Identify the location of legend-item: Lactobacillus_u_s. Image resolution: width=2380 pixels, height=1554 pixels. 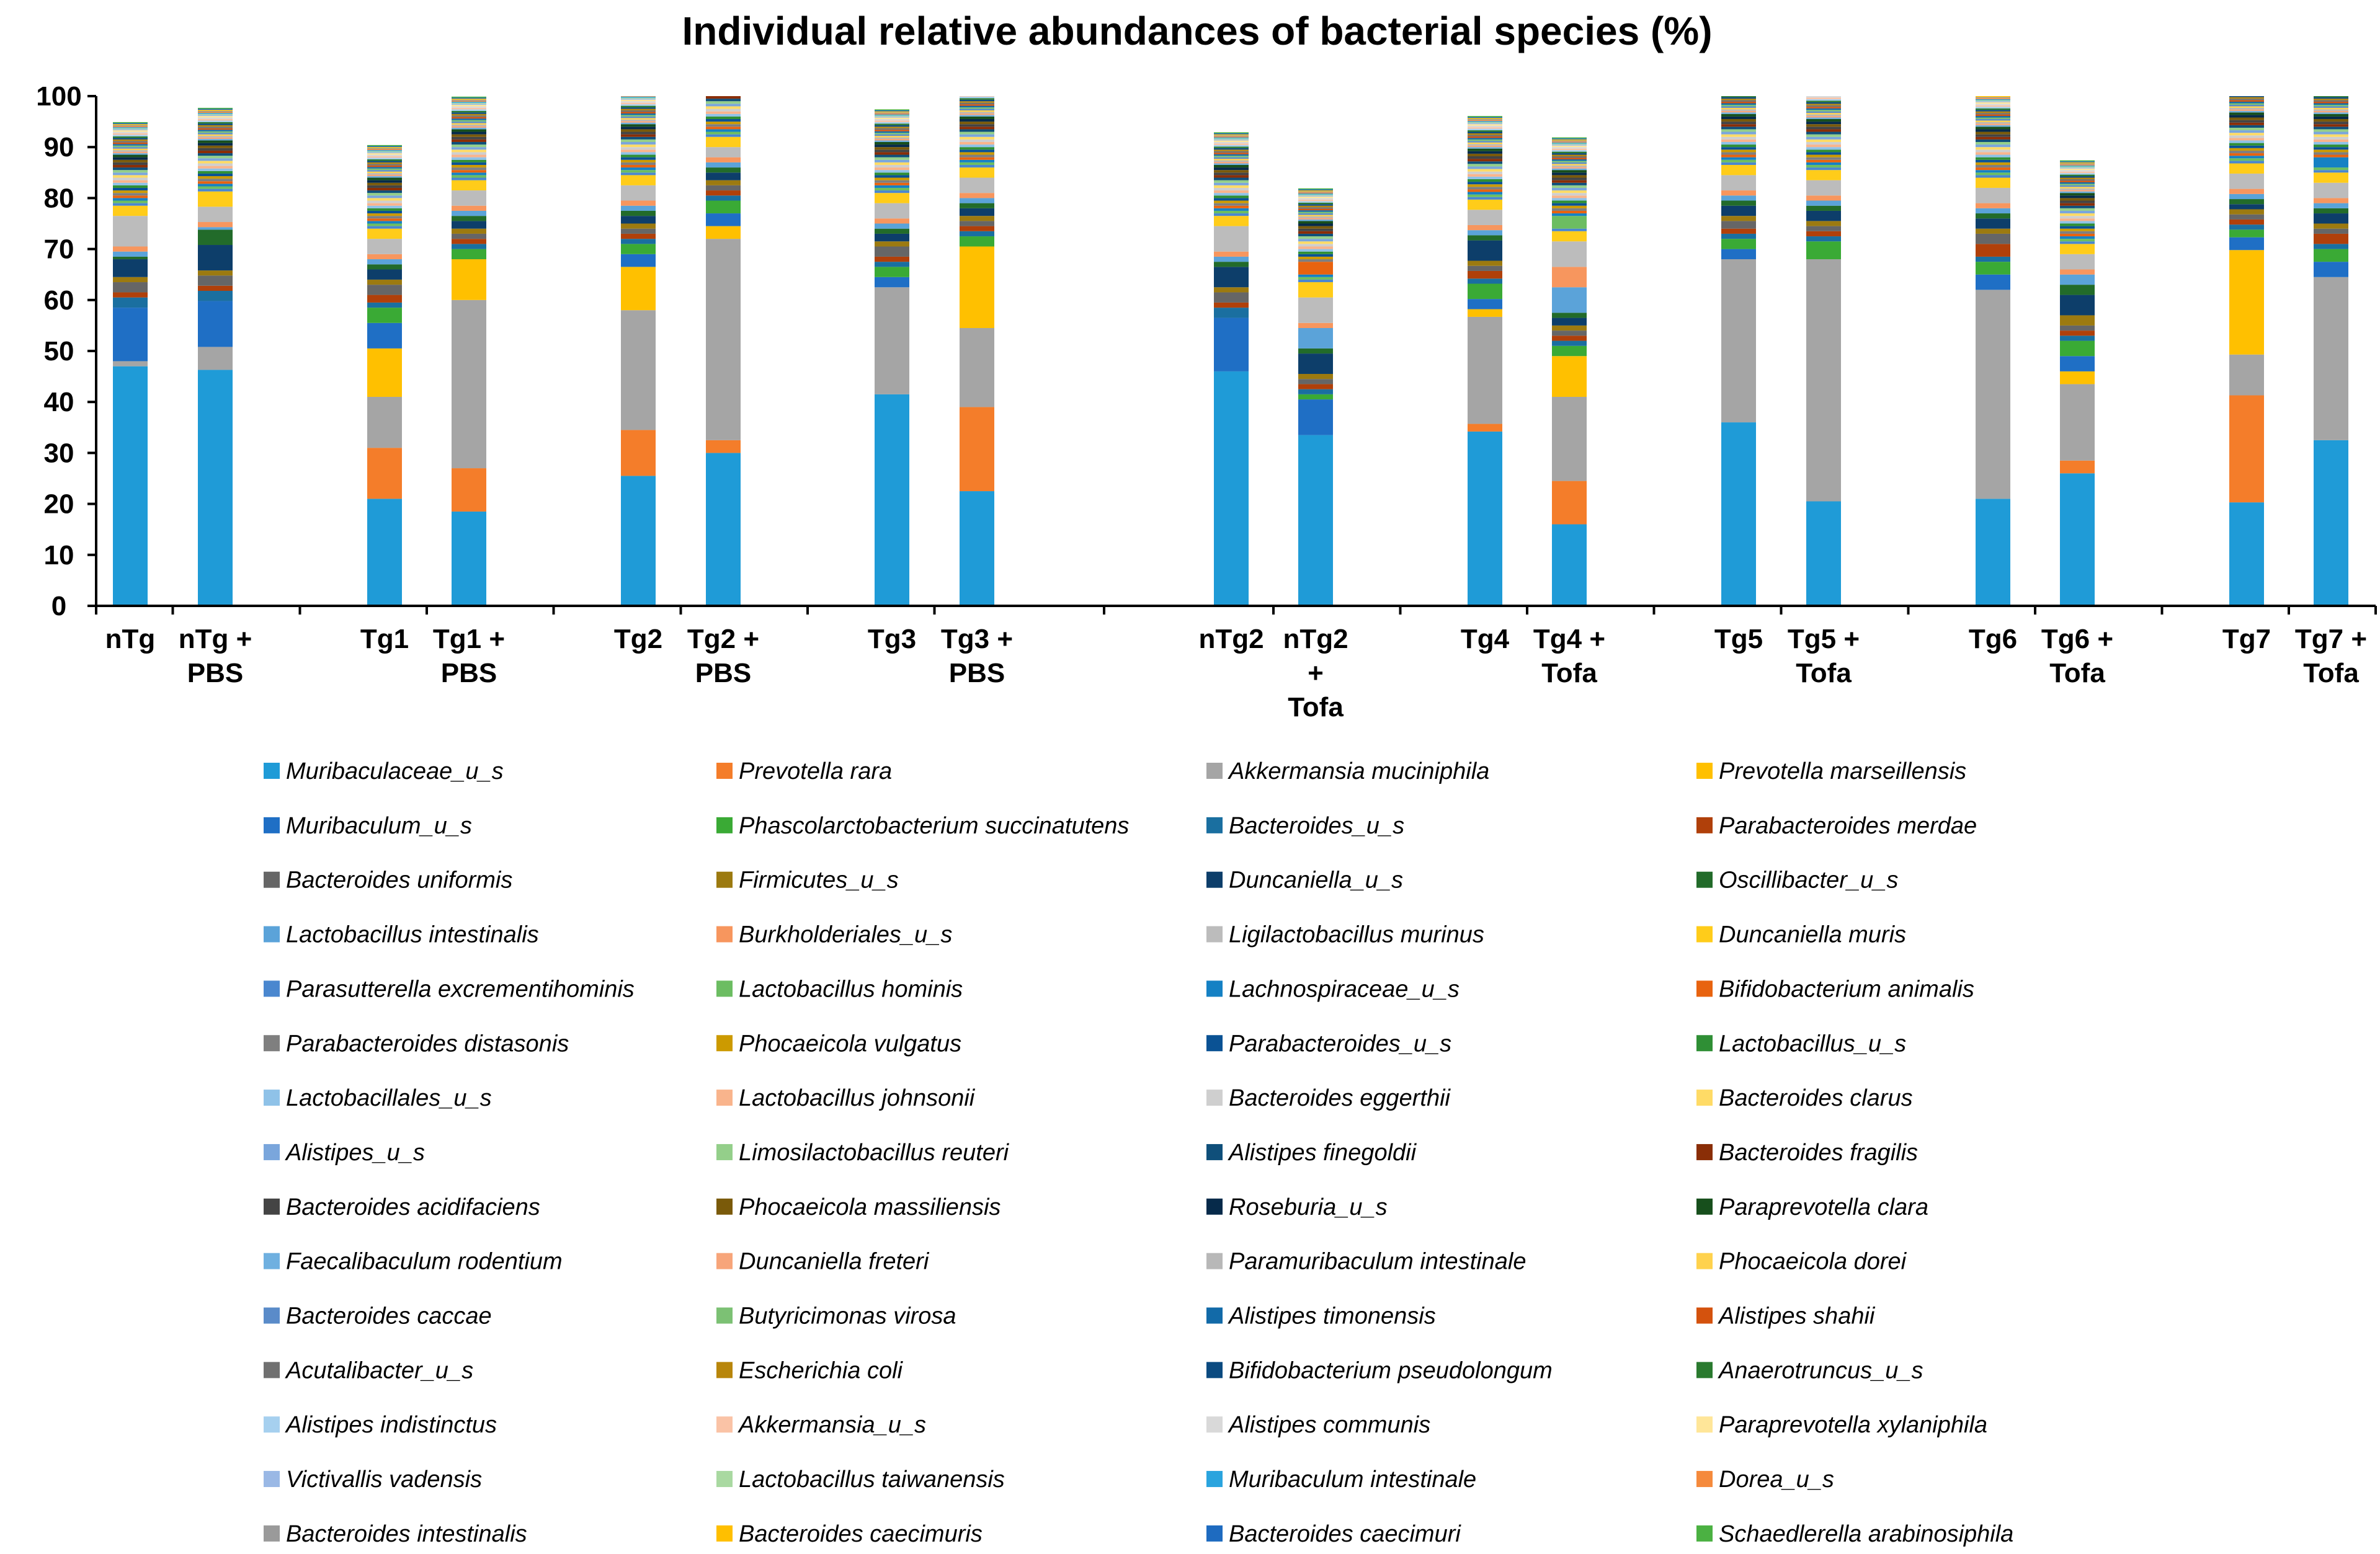
(1801, 1044).